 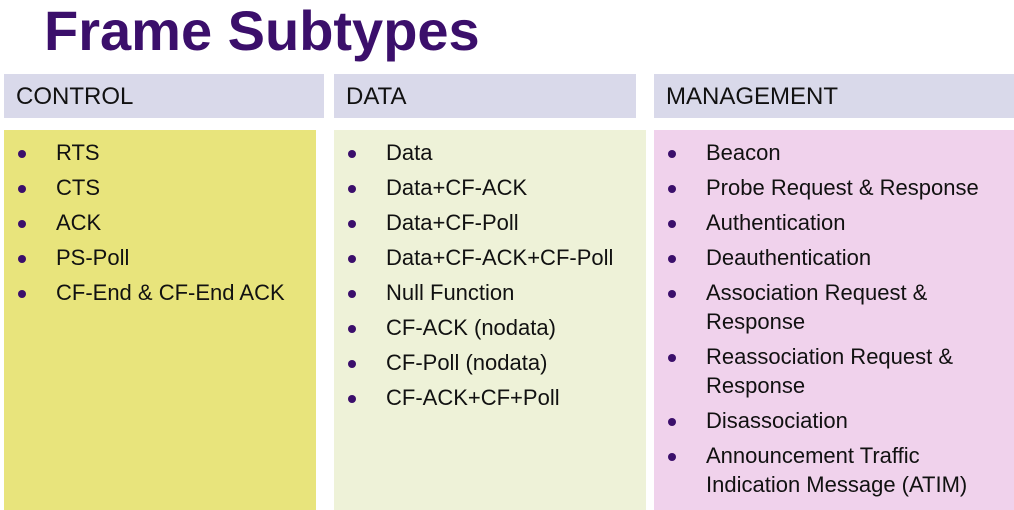 I want to click on list-item: Deauthentication, so click(x=829, y=257).